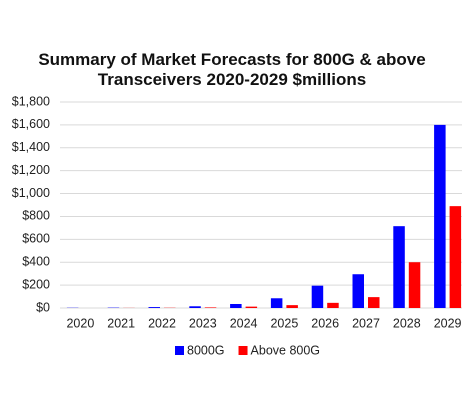 The height and width of the screenshot is (400, 464). What do you see at coordinates (36, 284) in the screenshot?
I see `y-tick-label: $200` at bounding box center [36, 284].